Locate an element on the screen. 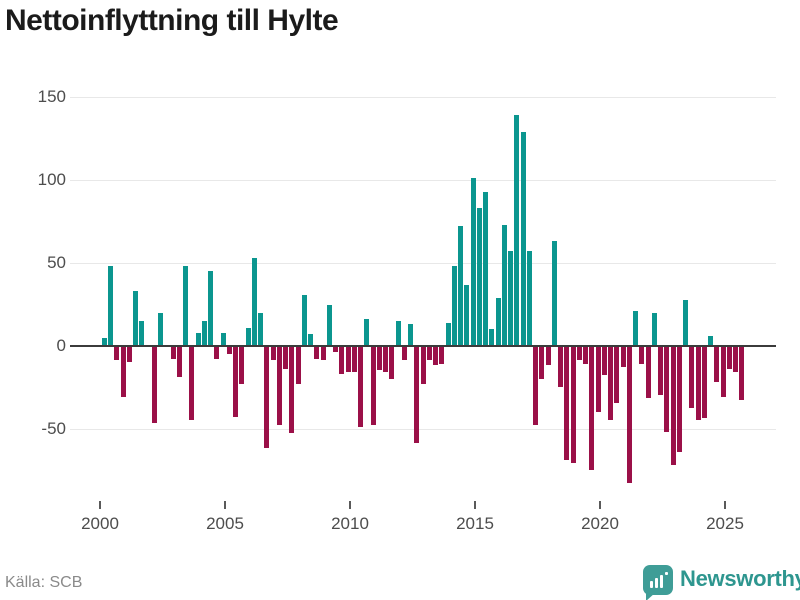 This screenshot has width=800, height=600. y-axis-label-0: 0 is located at coordinates (61, 345).